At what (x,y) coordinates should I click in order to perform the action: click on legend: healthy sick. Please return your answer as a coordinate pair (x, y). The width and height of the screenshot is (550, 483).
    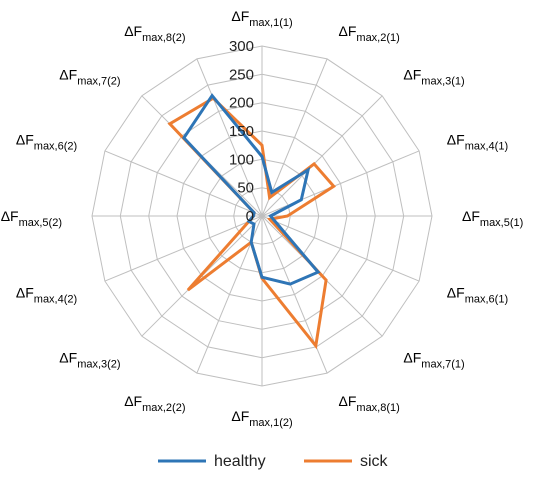
    Looking at the image, I should click on (273, 461).